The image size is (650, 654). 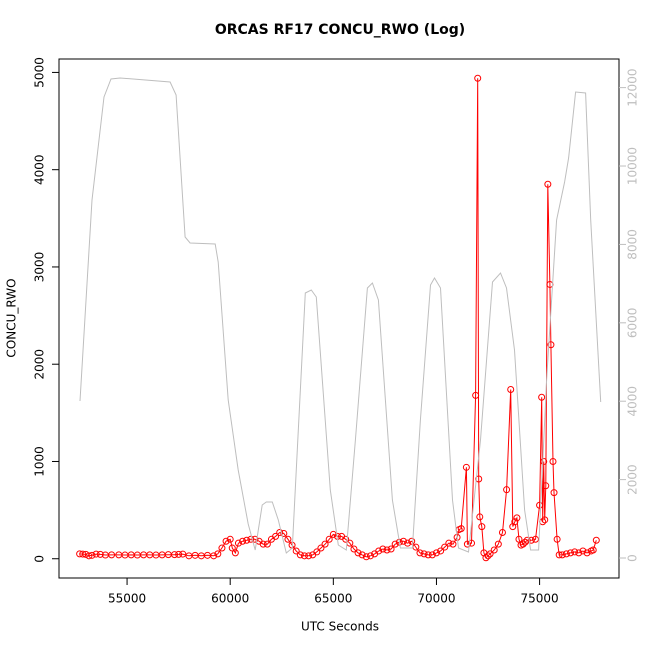 I want to click on y-tick-label: 1000, so click(x=40, y=461).